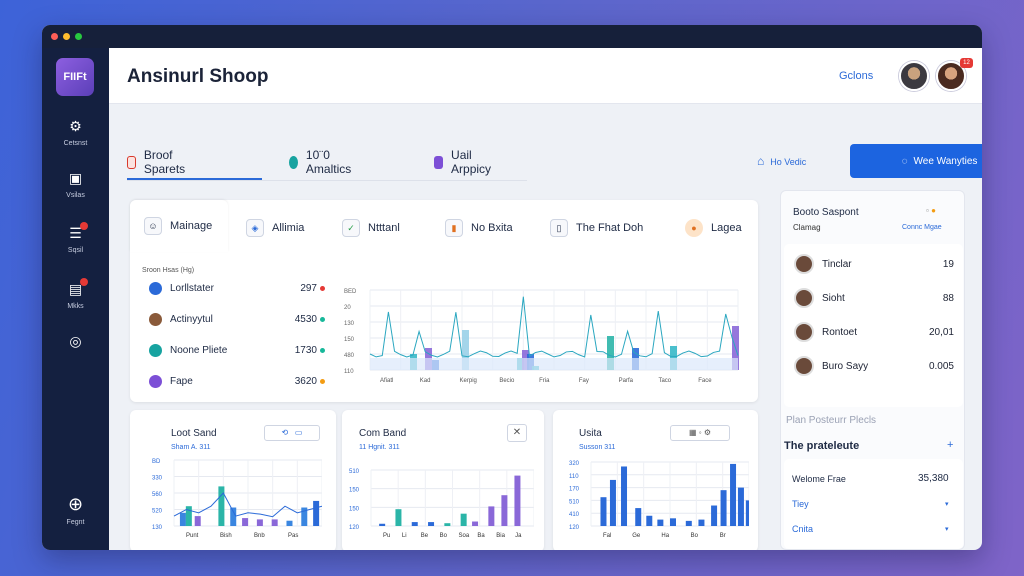 The image size is (1024, 576). Describe the element at coordinates (75, 238) in the screenshot. I see `sidebar-item-sqsil: ☰ Sqsil` at that location.